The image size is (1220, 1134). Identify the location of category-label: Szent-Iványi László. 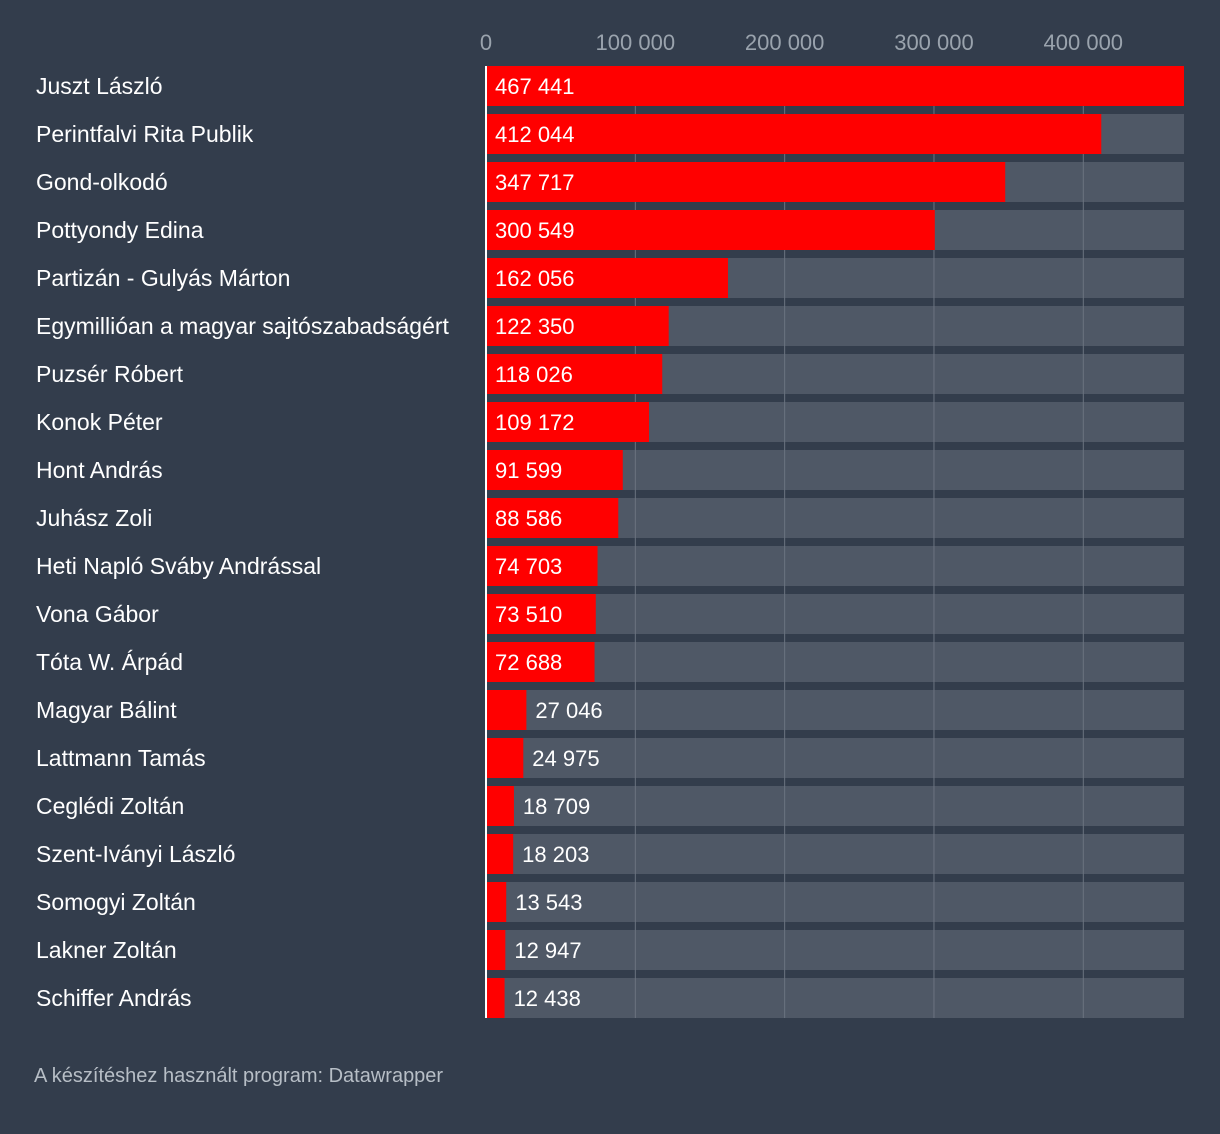
(135, 854).